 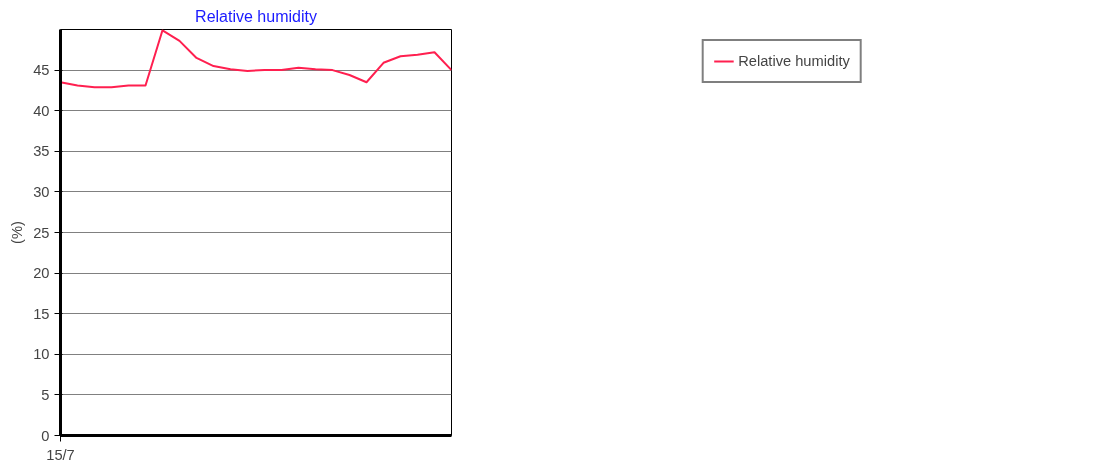 What do you see at coordinates (41, 70) in the screenshot?
I see `y-tick-label: 45` at bounding box center [41, 70].